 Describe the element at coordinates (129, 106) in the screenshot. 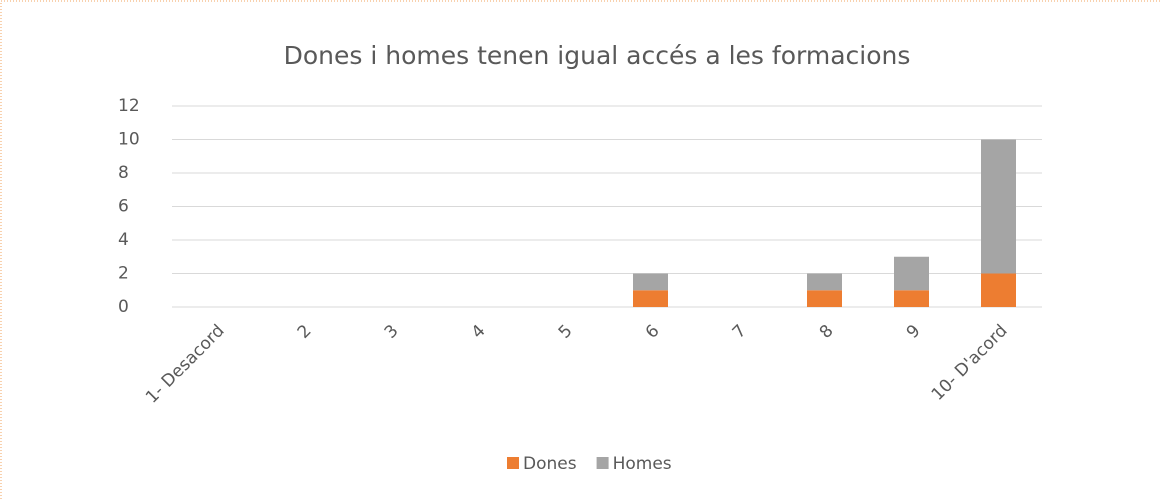

I see `y-tick-label: 12` at that location.